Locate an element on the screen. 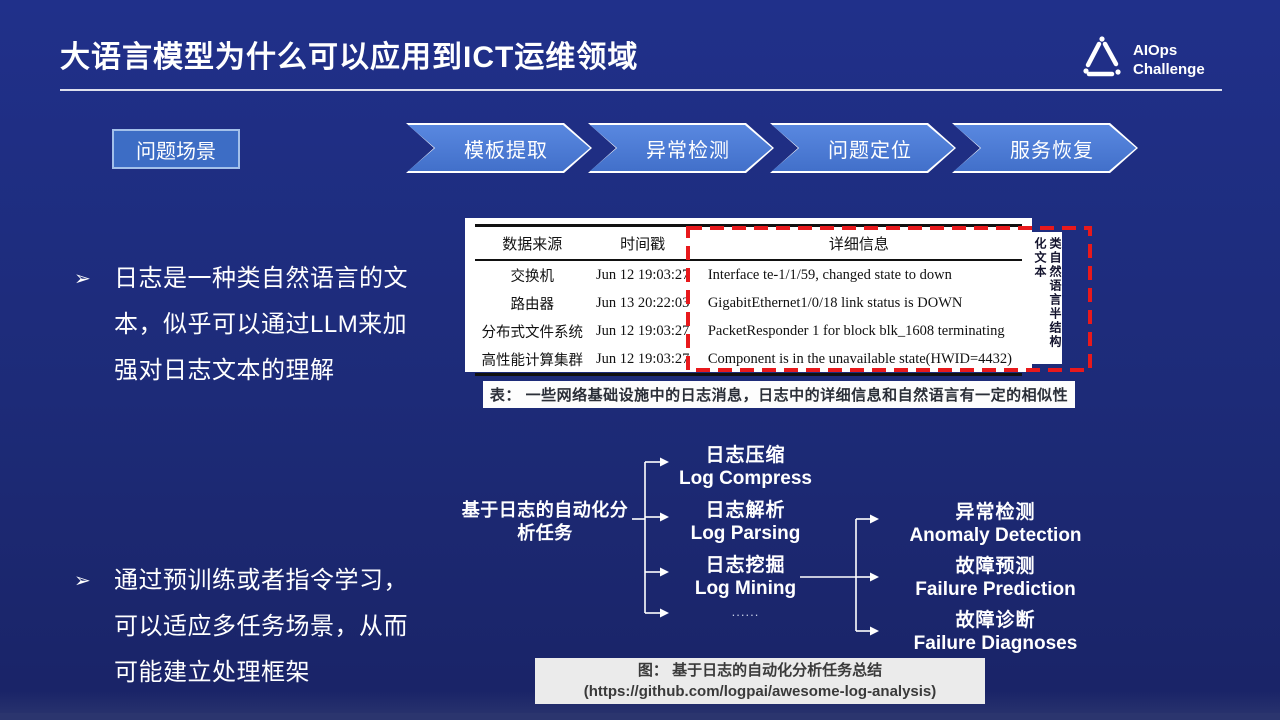  task-label-zh: 故障预测 is located at coordinates (995, 566).